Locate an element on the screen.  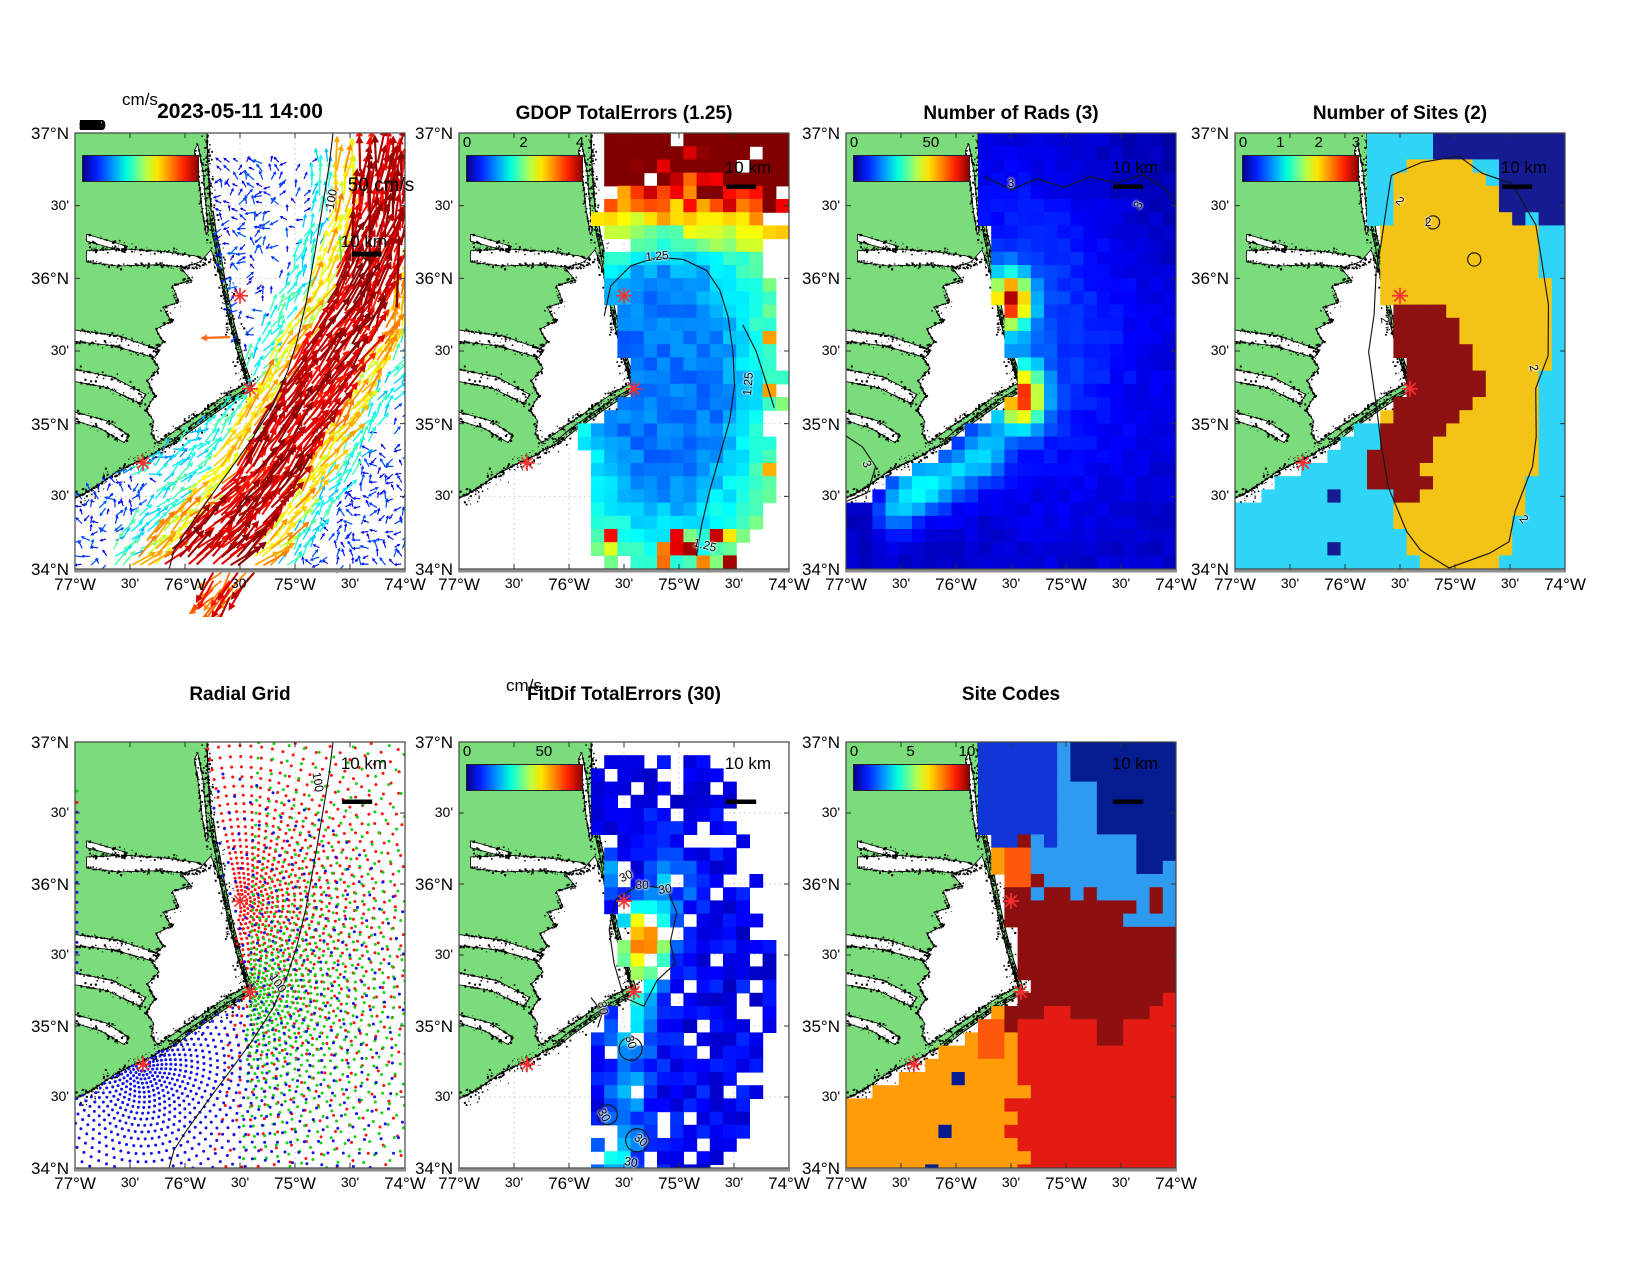
radial-grid-map is located at coordinates (216, 949).